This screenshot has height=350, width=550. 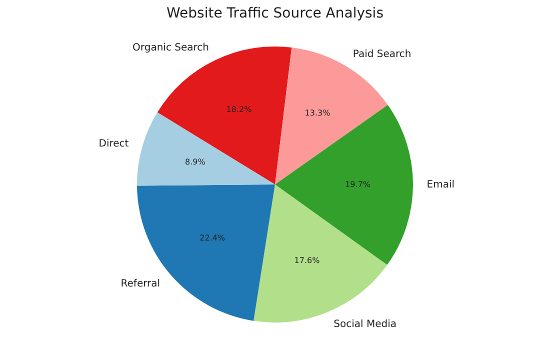 I want to click on data-label: 8.9%, so click(x=195, y=161).